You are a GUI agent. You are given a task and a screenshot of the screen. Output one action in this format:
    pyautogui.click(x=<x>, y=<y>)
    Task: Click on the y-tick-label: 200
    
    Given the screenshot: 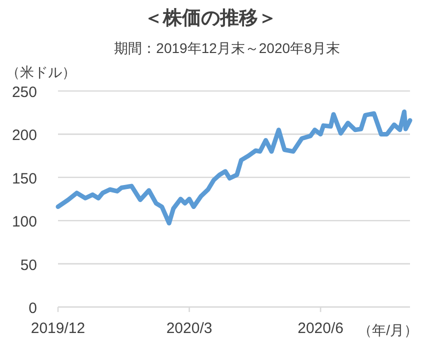 What is the action you would take?
    pyautogui.click(x=24, y=135)
    